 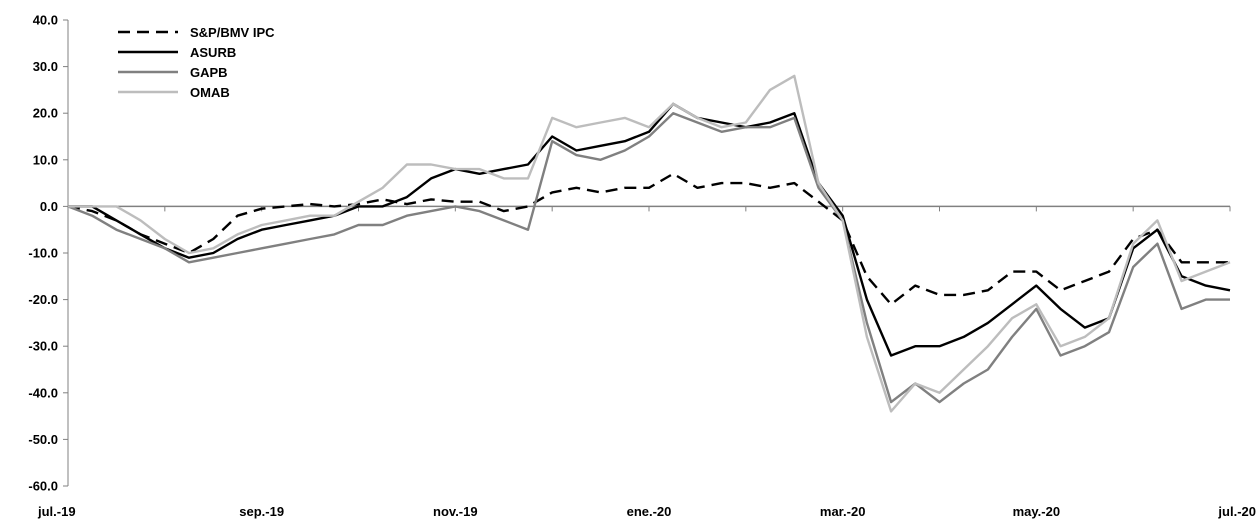 What do you see at coordinates (1236, 511) in the screenshot?
I see `x-tick-label: jul.-20` at bounding box center [1236, 511].